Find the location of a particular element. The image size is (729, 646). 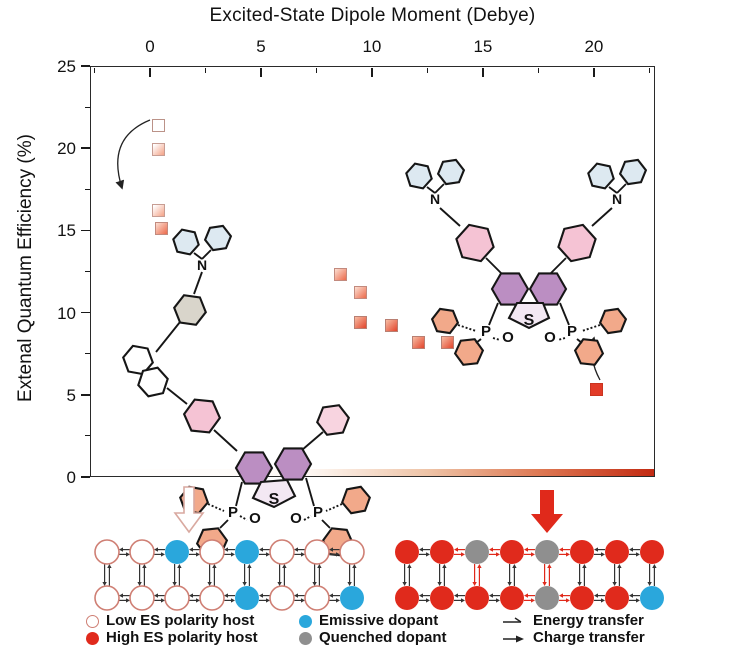

x-tick-label: 5 is located at coordinates (261, 46).